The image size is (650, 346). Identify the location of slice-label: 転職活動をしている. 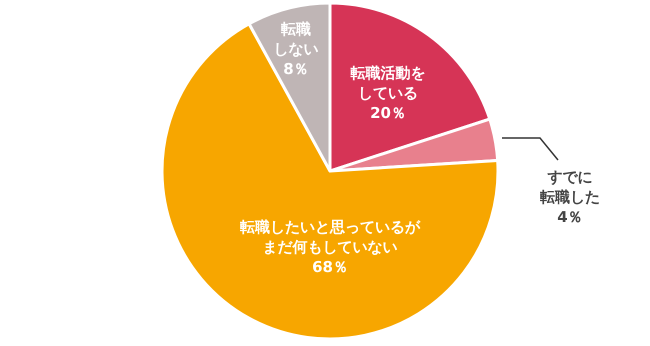
(388, 83).